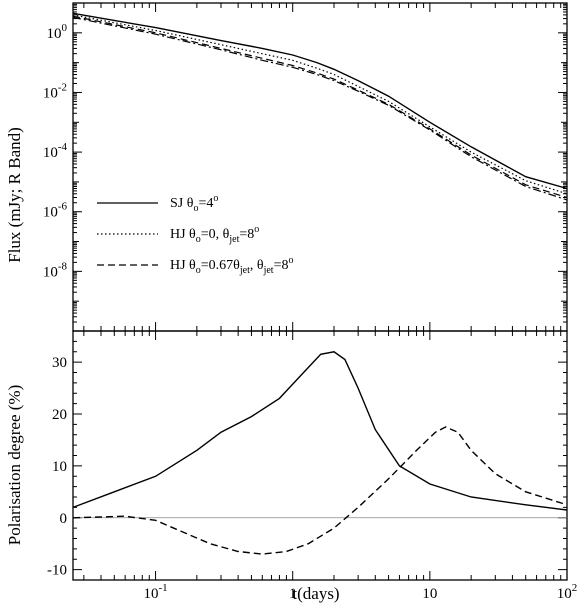 This screenshot has height=607, width=581. I want to click on polarisation-axis-label: Polarisation degree (%), so click(14, 465).